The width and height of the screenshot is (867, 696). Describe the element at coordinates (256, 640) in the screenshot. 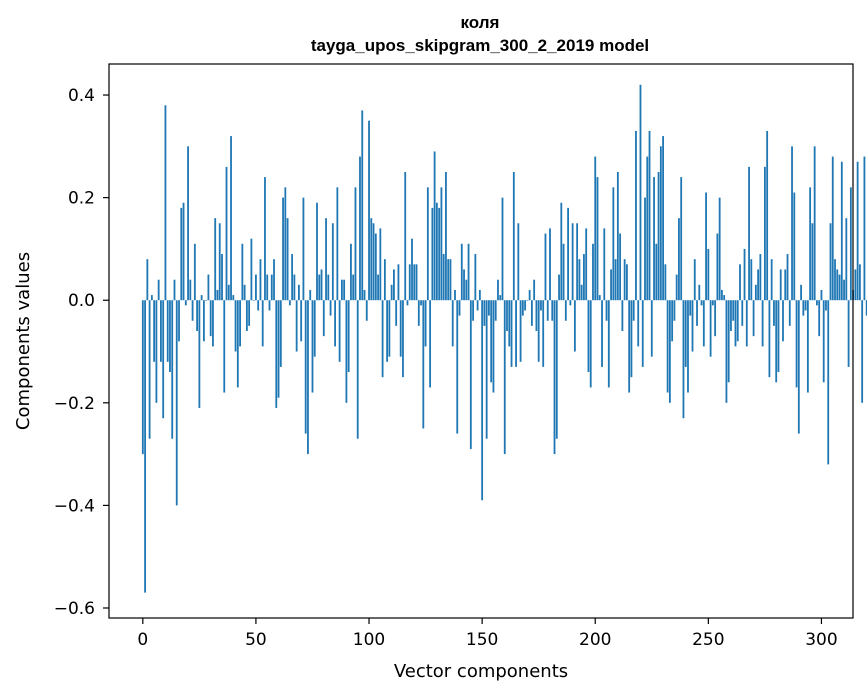

I see `x-tick-label-50: 50` at that location.